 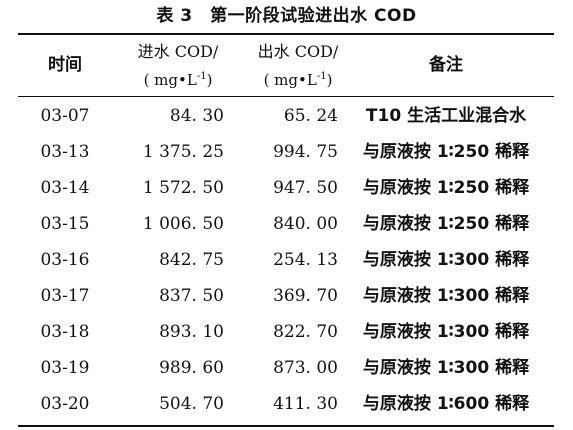 I want to click on table-row: 03-07 84. 30 65. 24 T10 生活工业混合水, so click(x=286, y=116).